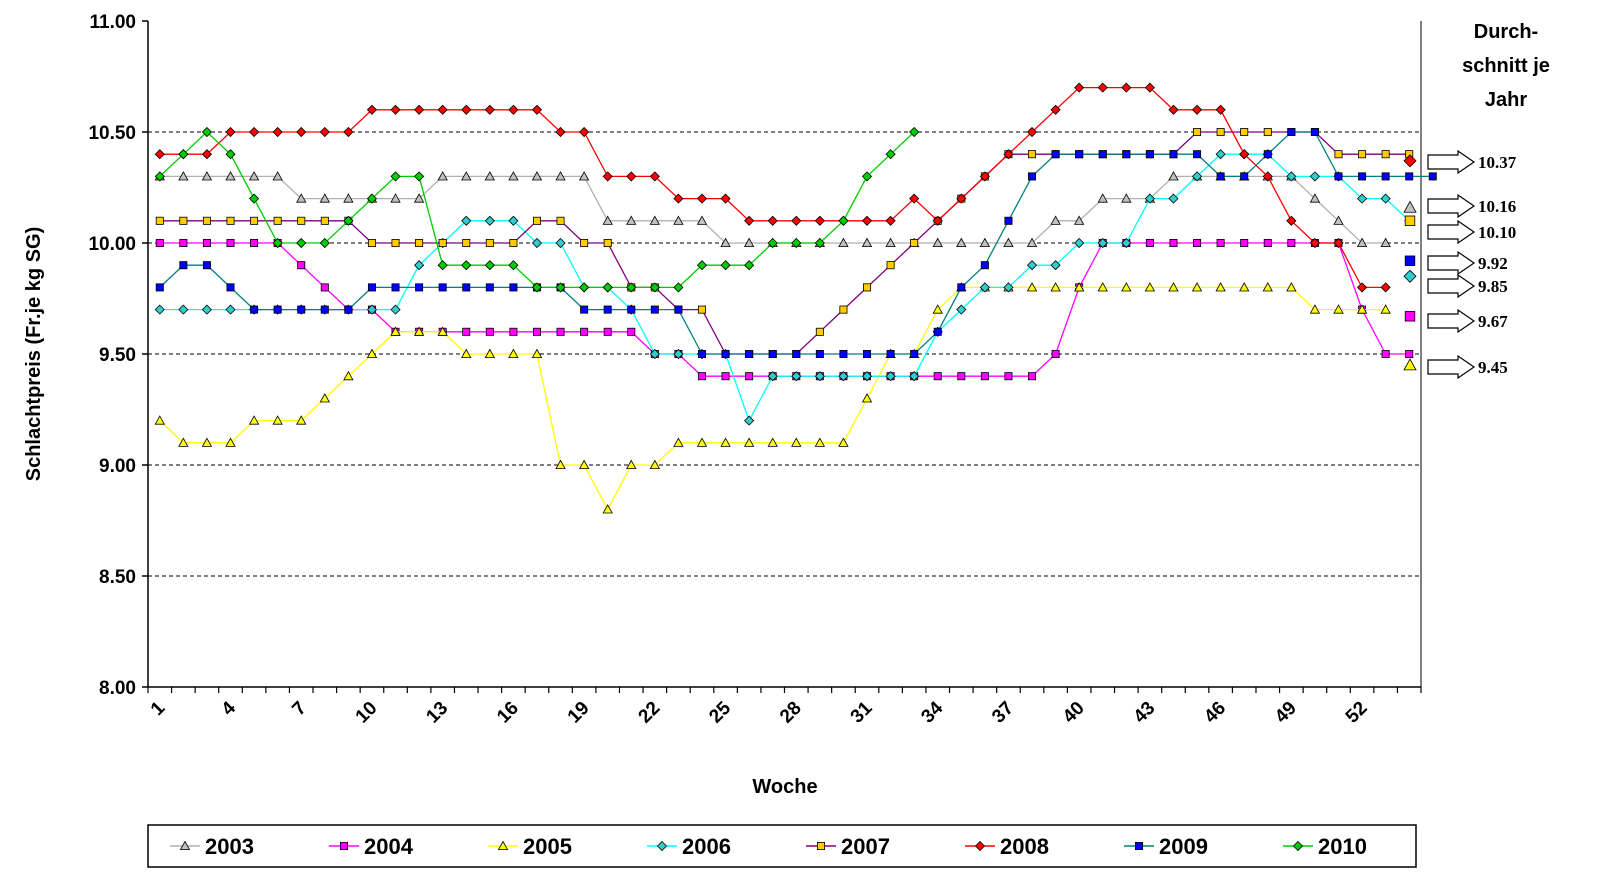 The image size is (1621, 891). I want to click on x-tick-label: 10, so click(367, 713).